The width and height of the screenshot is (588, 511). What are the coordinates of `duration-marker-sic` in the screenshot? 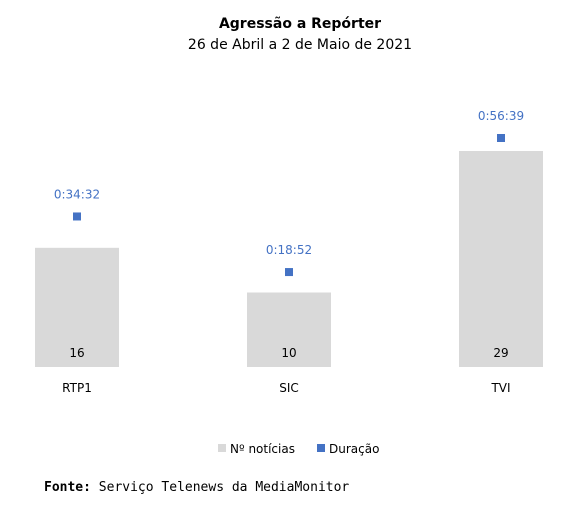 It's located at (289, 272).